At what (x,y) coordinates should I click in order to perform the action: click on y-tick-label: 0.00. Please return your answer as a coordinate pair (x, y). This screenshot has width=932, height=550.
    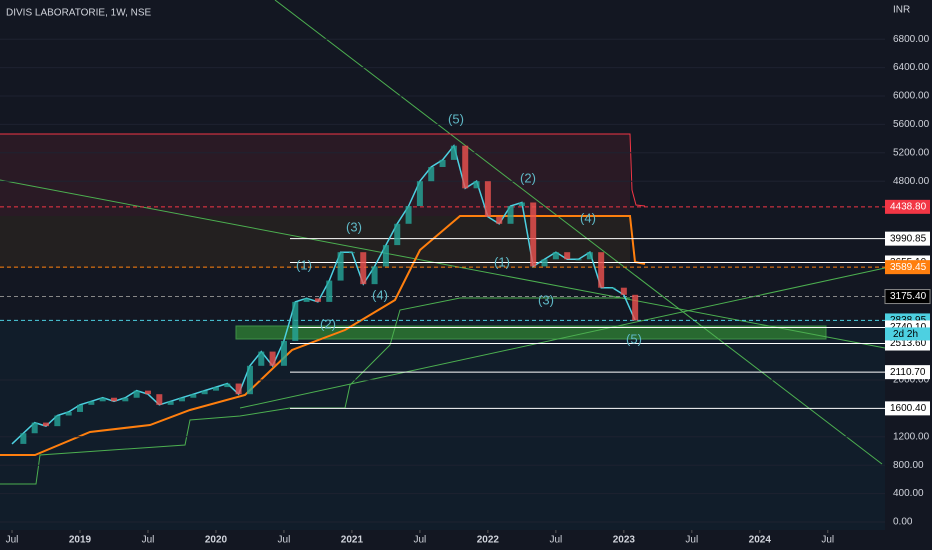
    Looking at the image, I should click on (903, 522).